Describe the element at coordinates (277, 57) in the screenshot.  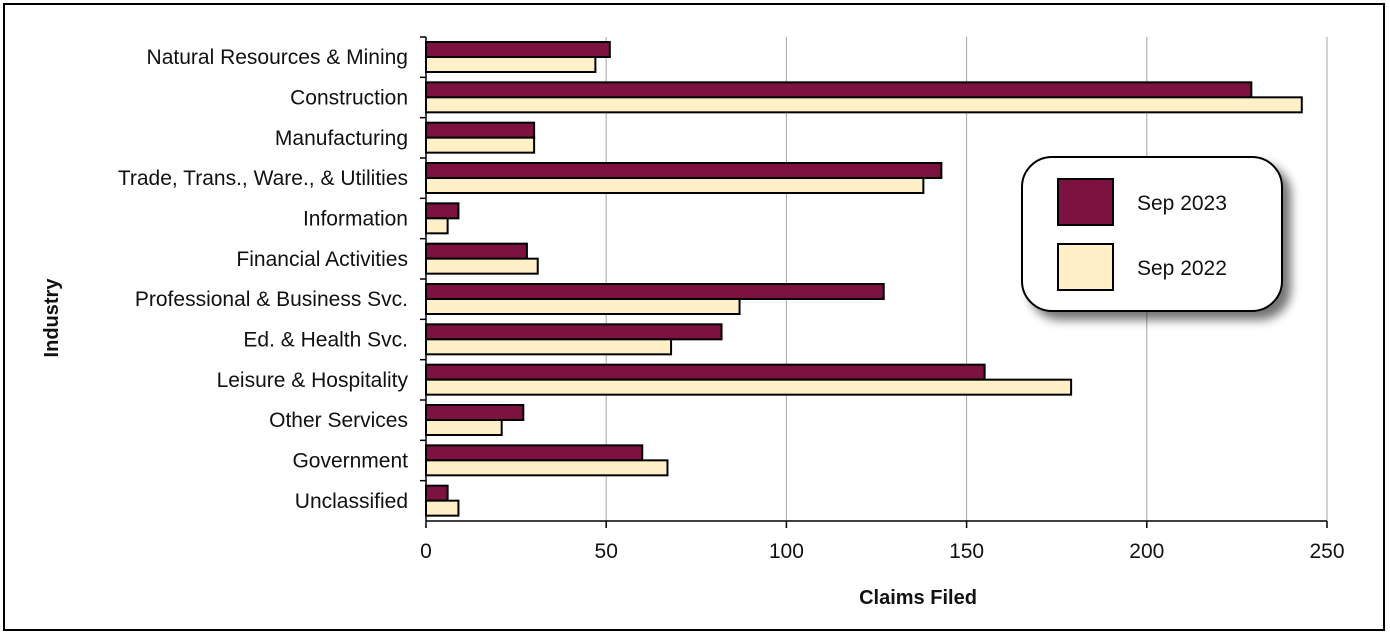
I see `category-label: Natural Resources & Mining` at that location.